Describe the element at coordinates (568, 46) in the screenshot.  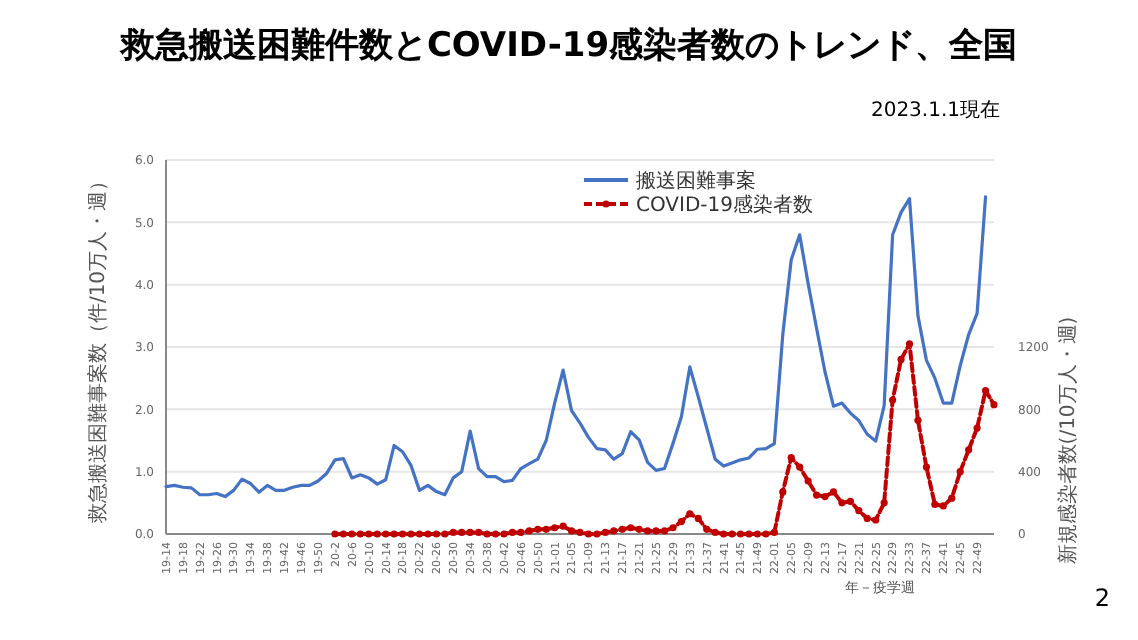
I see `chart-title: 救急搬送困難件数とCOVID-19感染者数のトレンド、全国` at that location.